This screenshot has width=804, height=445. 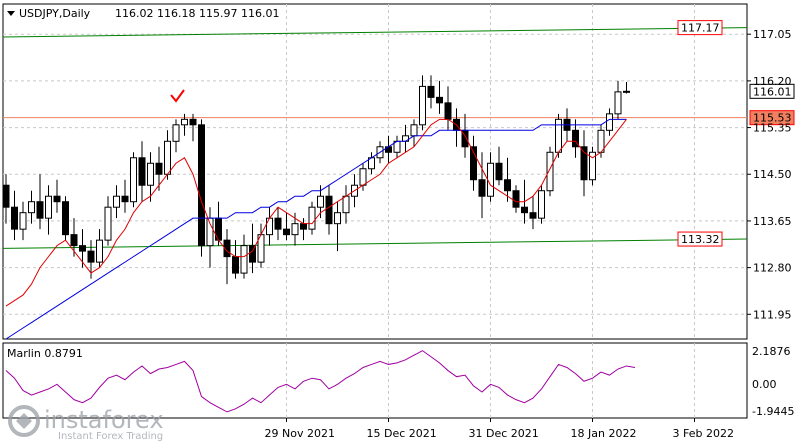 I want to click on price-tick-label: 117.05, so click(x=772, y=34).